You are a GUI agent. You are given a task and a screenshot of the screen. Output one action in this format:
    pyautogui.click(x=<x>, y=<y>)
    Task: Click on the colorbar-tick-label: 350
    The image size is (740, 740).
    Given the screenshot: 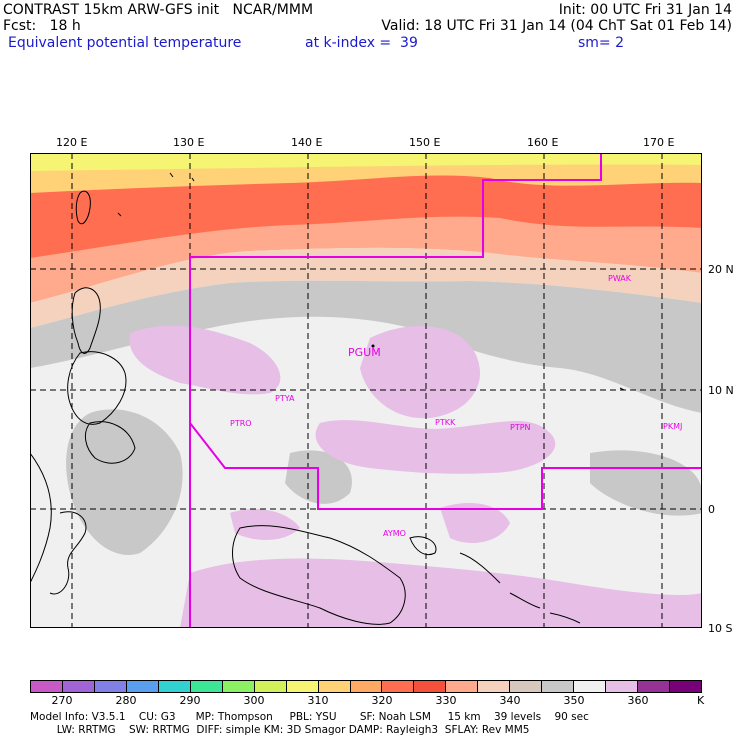 What is the action you would take?
    pyautogui.click(x=574, y=700)
    